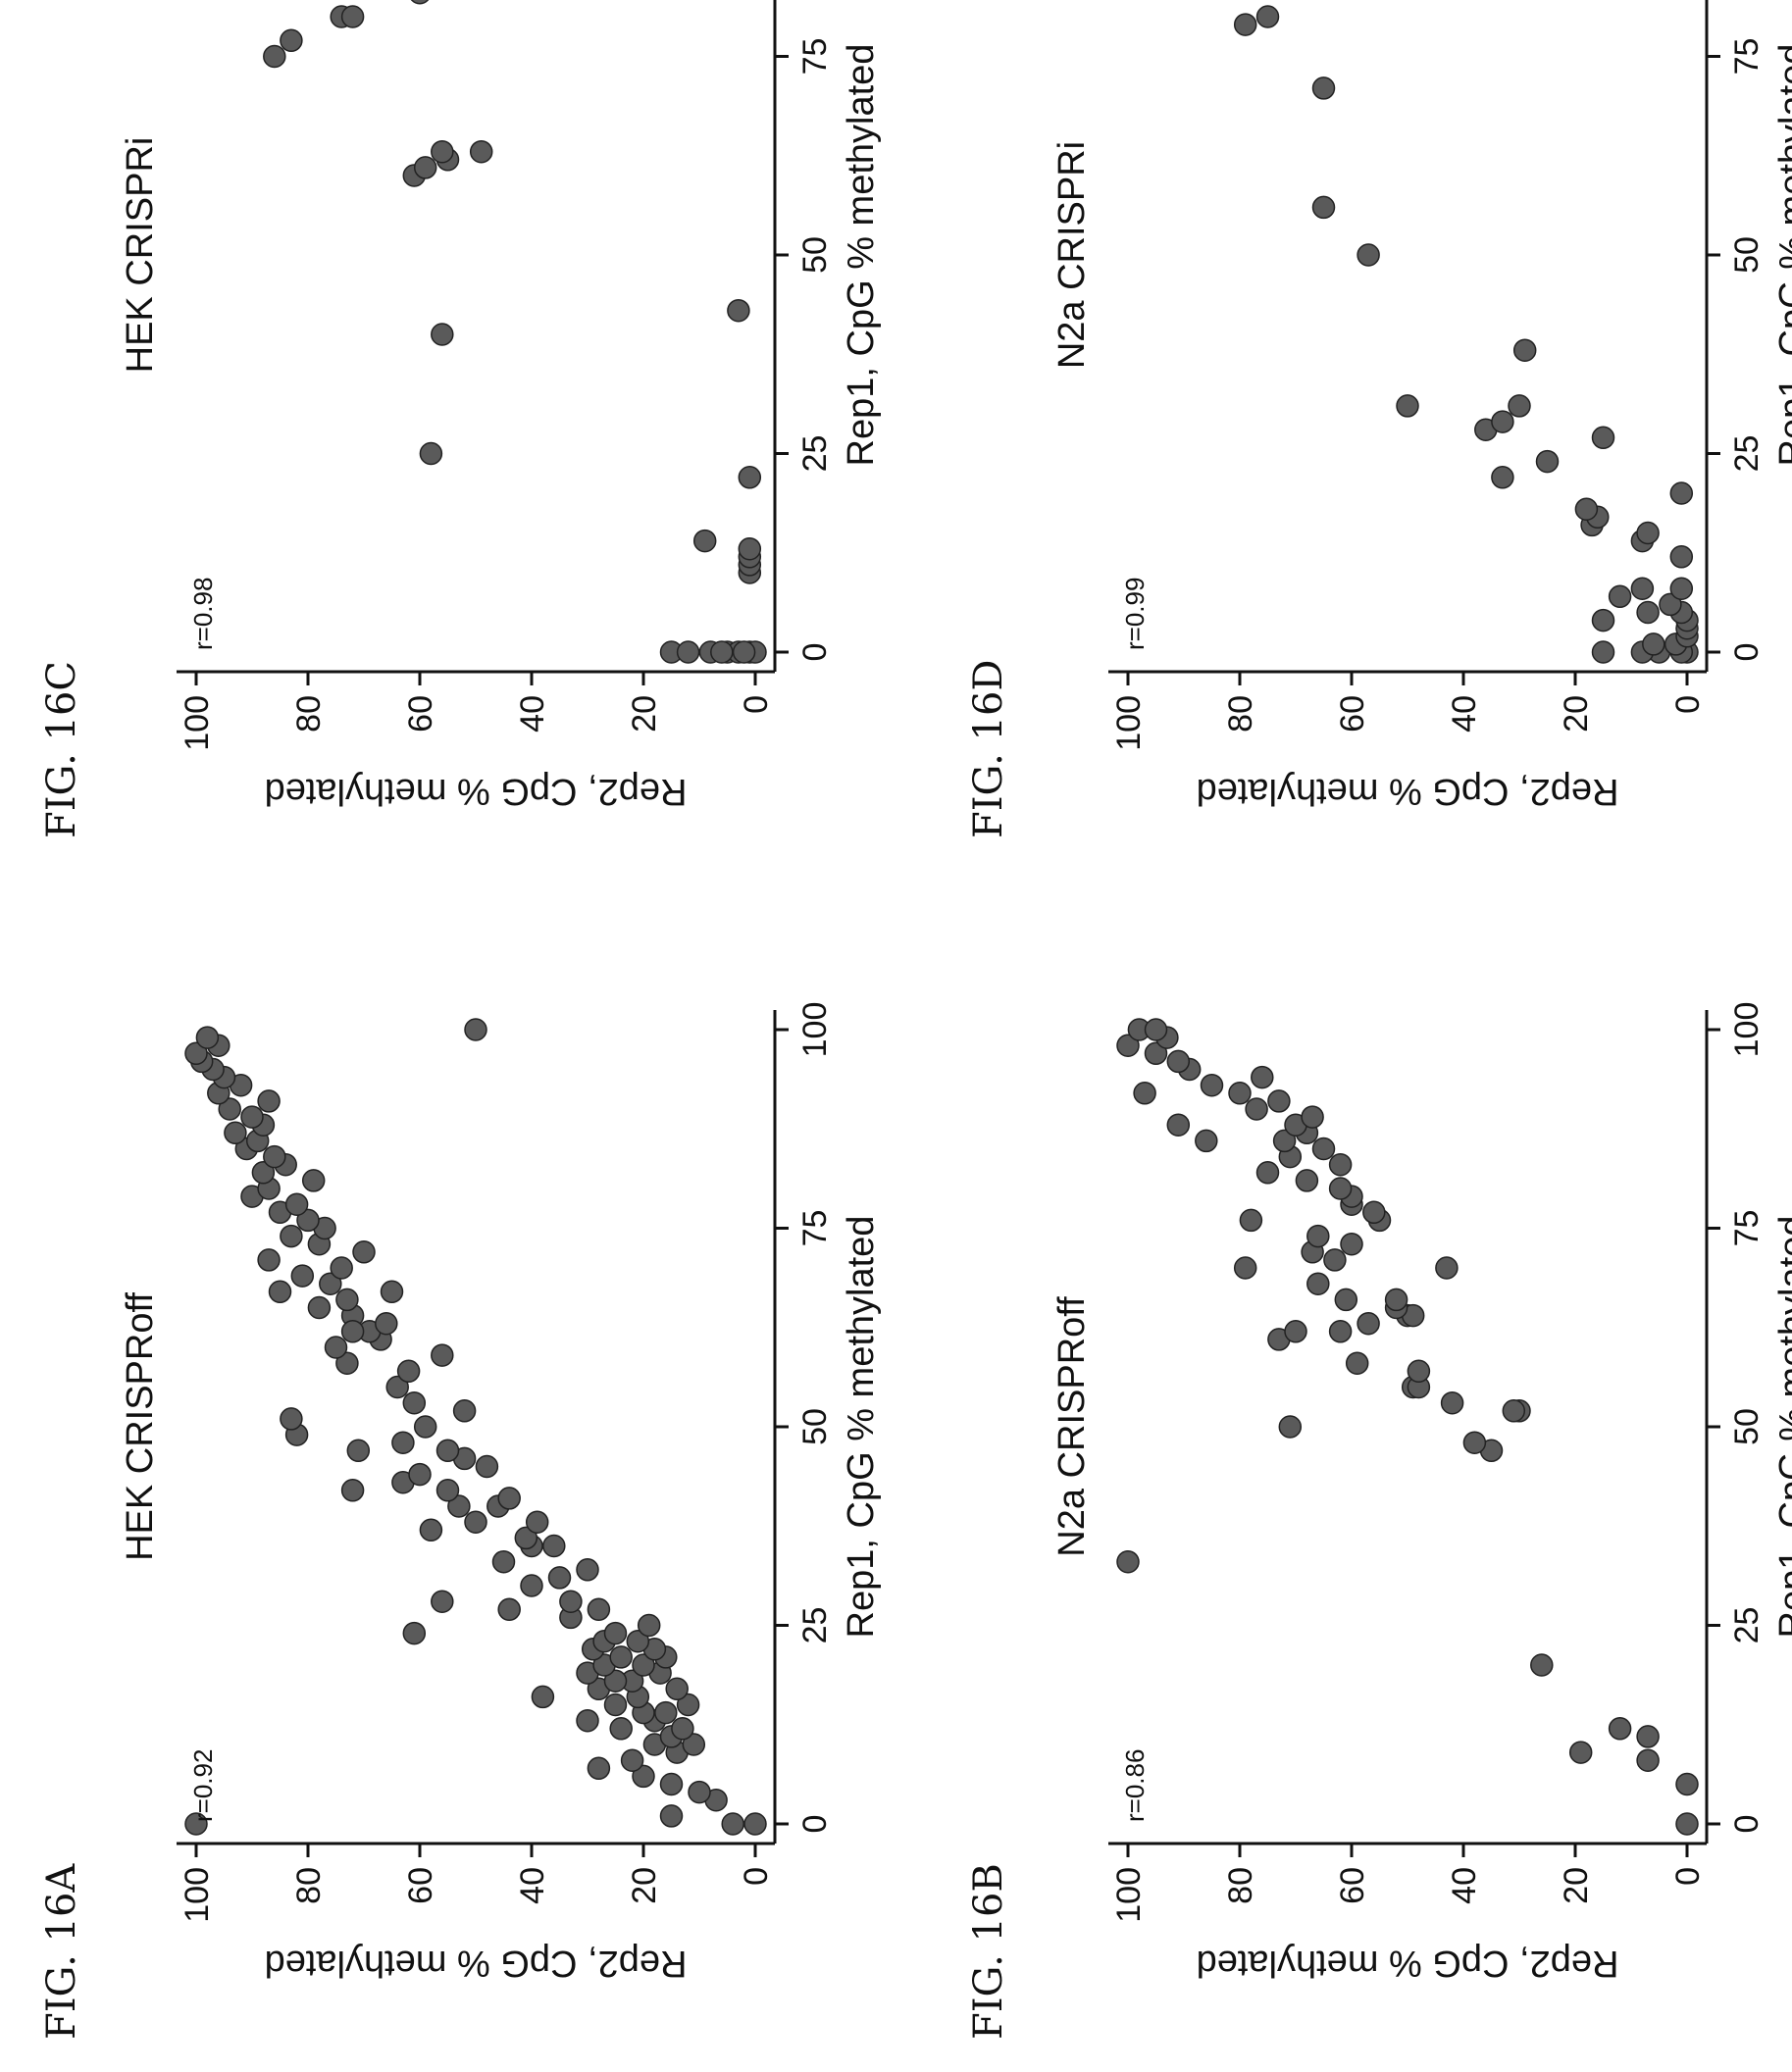 The image size is (1792, 2072). Describe the element at coordinates (1408, 791) in the screenshot. I see `y-axis-label: Rep2, CpG % methylated` at that location.